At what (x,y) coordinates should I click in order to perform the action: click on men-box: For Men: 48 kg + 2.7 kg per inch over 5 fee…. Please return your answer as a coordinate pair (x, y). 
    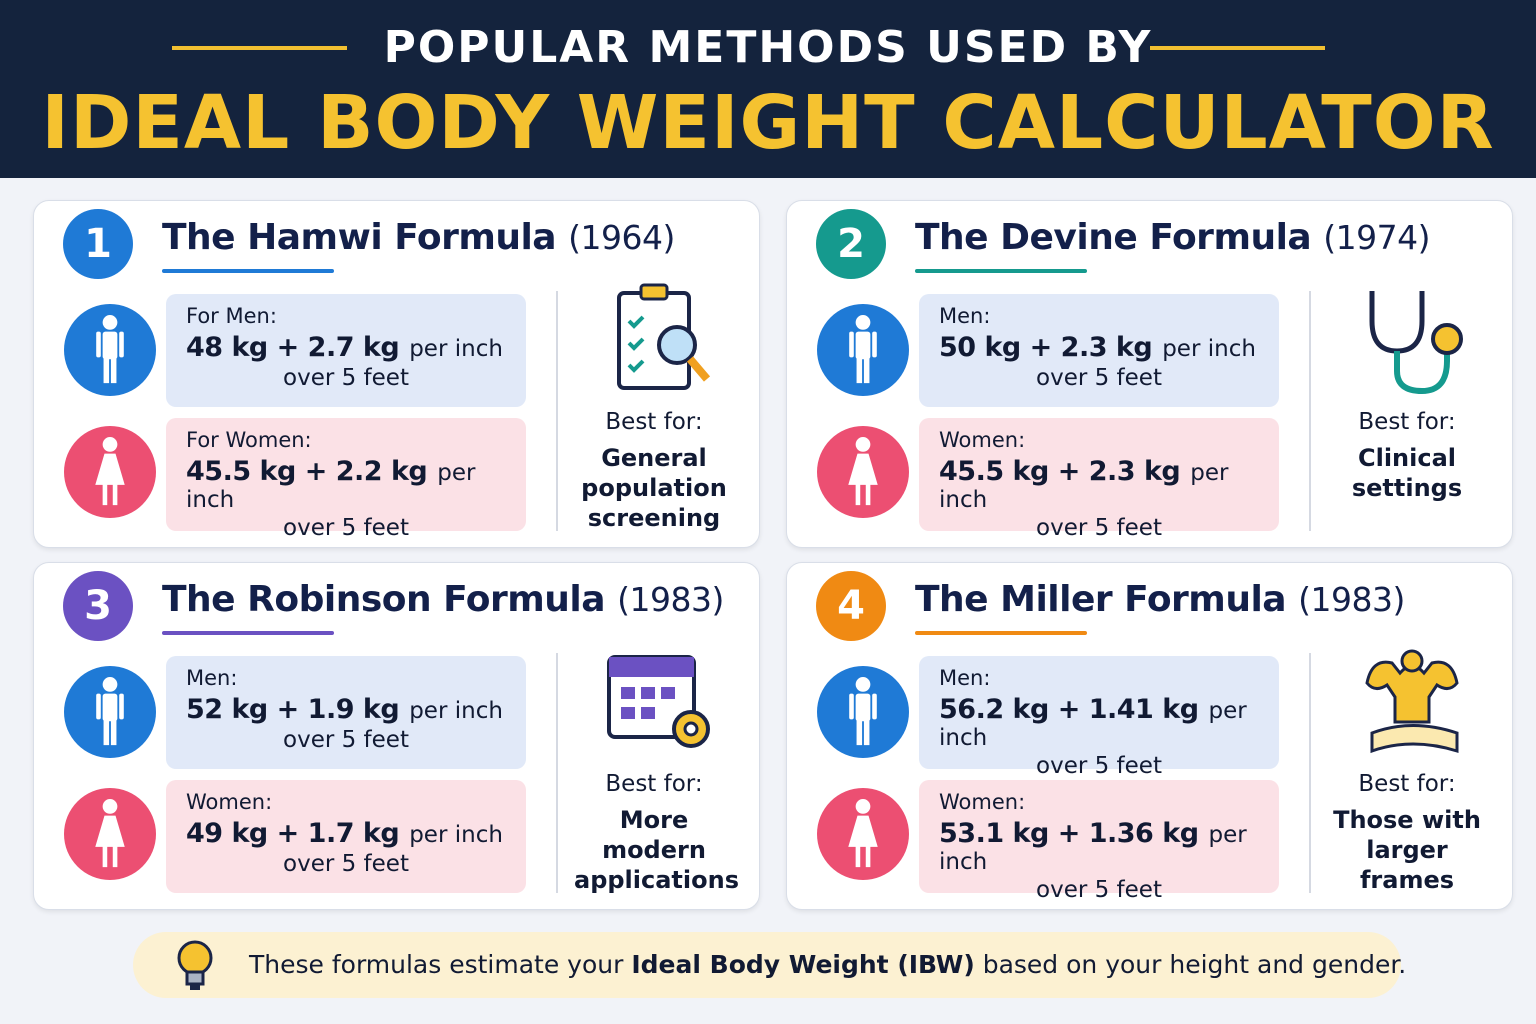
    Looking at the image, I should click on (346, 350).